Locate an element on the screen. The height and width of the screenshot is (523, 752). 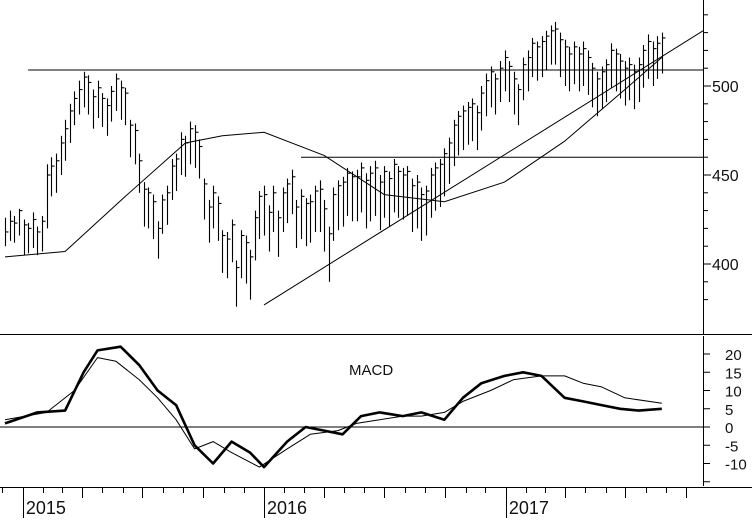
macd-tick-label: -10 is located at coordinates (736, 465).